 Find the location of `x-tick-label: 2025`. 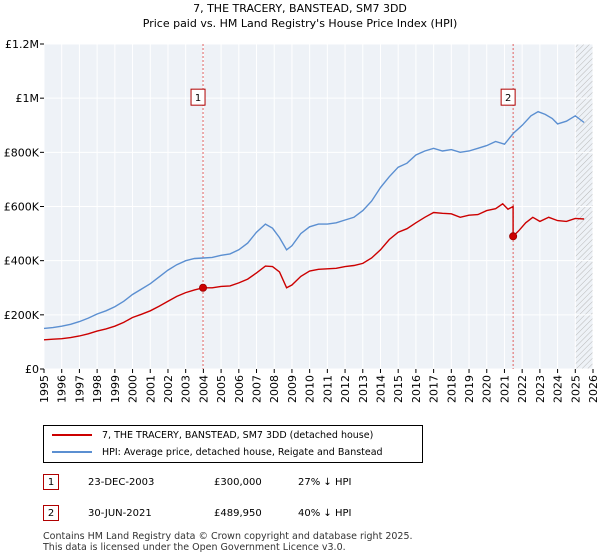

x-tick-label: 2025 is located at coordinates (575, 389).